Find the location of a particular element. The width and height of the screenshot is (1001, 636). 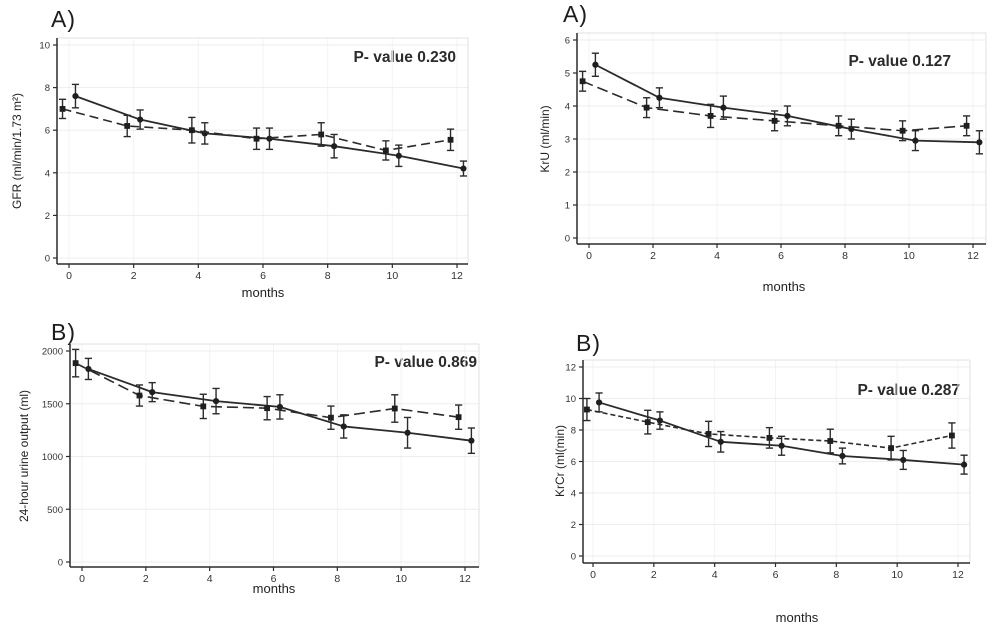

y-tick-label: 3 is located at coordinates (567, 140).